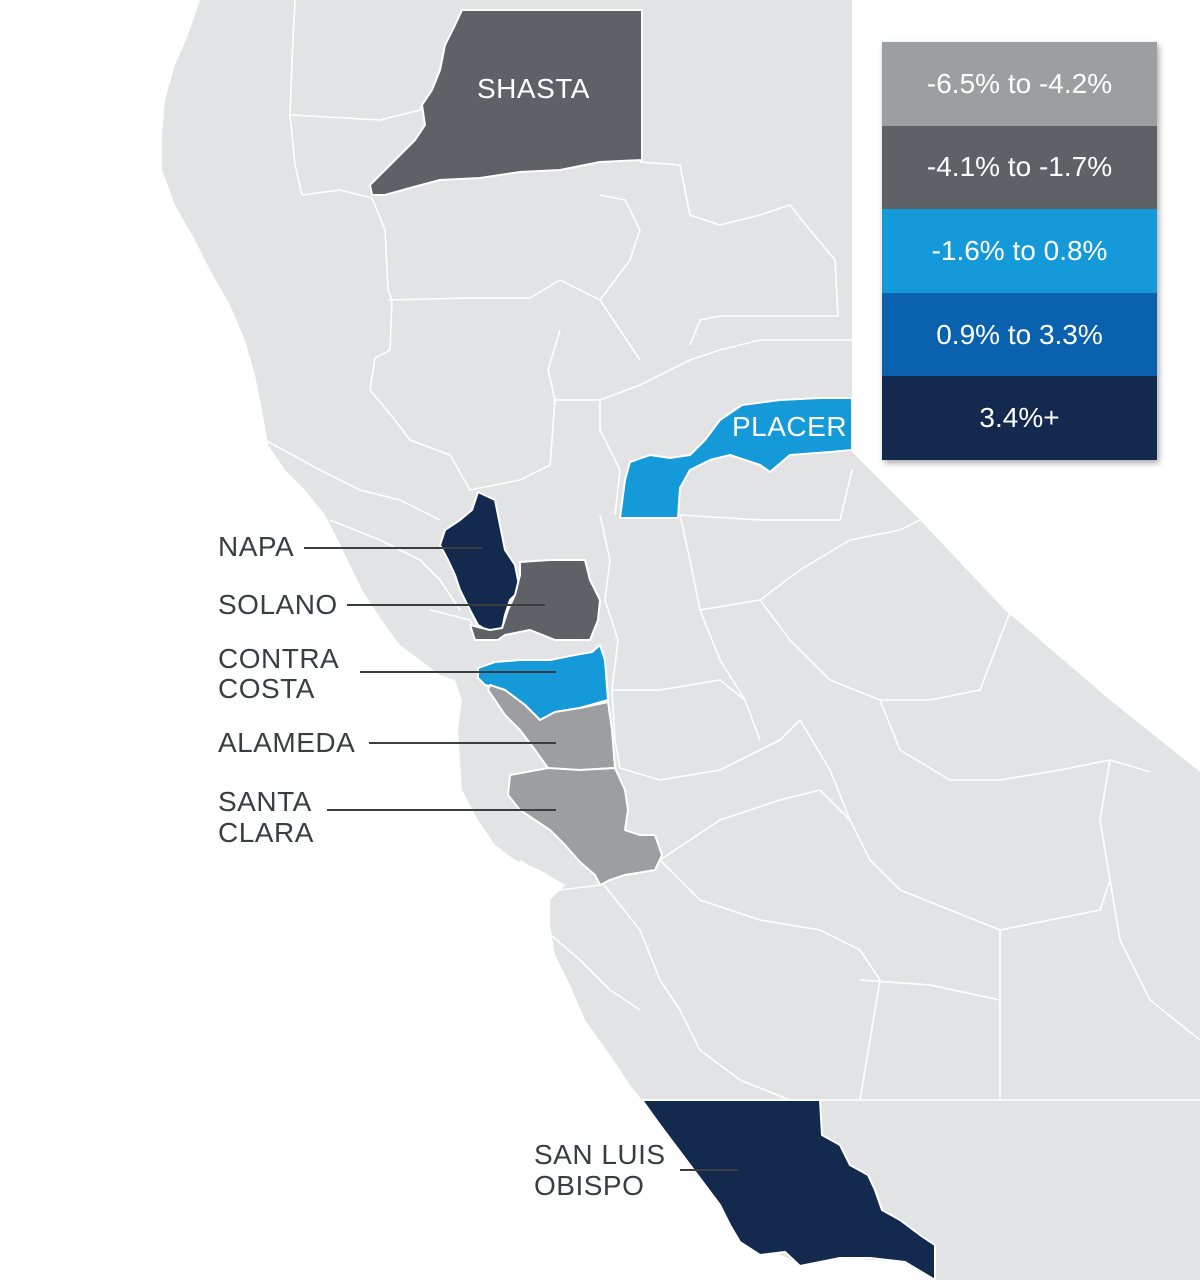  Describe the element at coordinates (736, 458) in the screenshot. I see `county-placer` at that location.